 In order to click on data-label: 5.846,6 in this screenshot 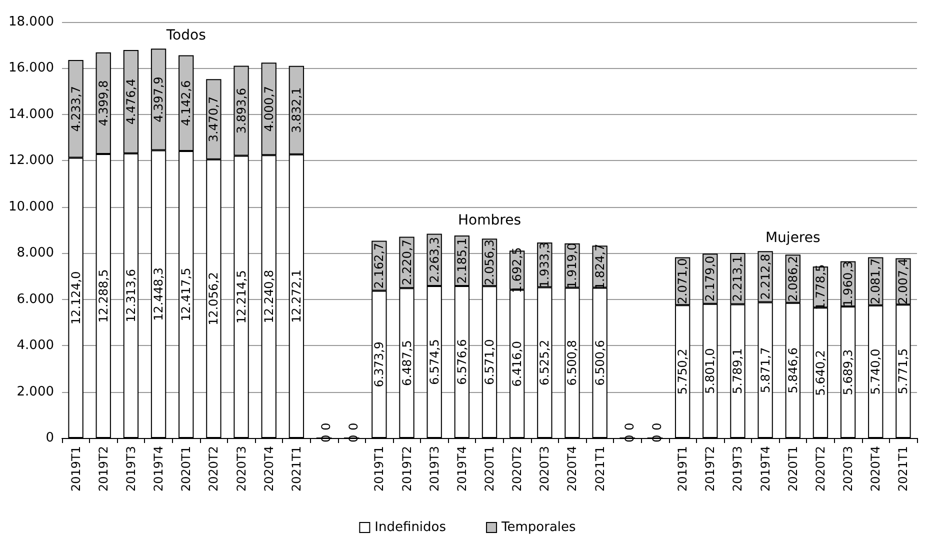, I will do `click(793, 371)`.